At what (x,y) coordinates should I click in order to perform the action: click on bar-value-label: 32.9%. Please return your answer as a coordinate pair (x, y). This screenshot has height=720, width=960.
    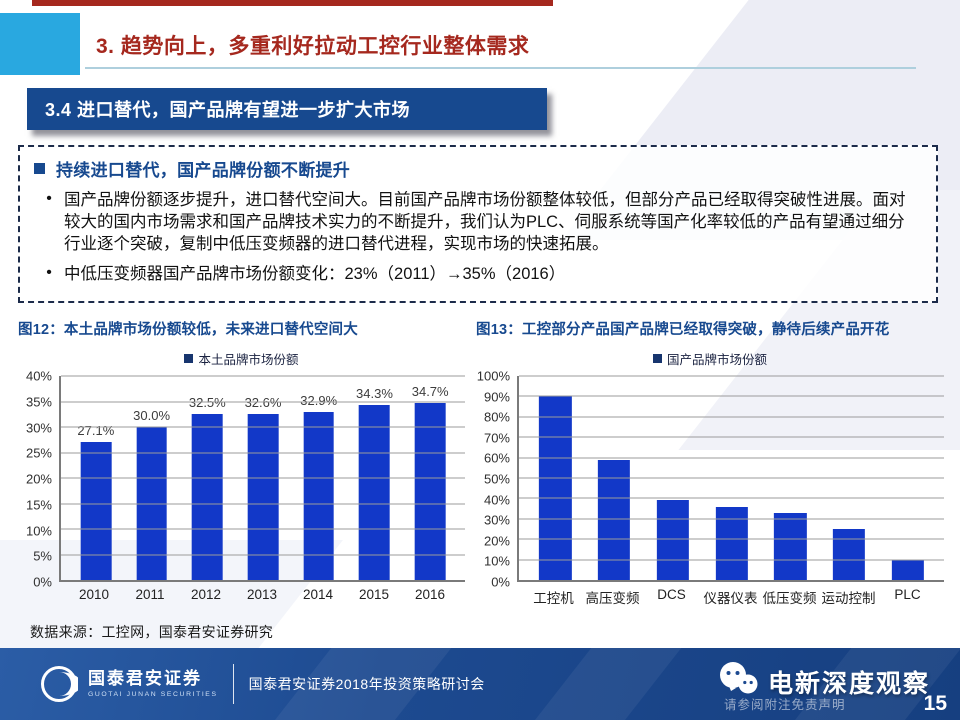
    Looking at the image, I should click on (319, 401).